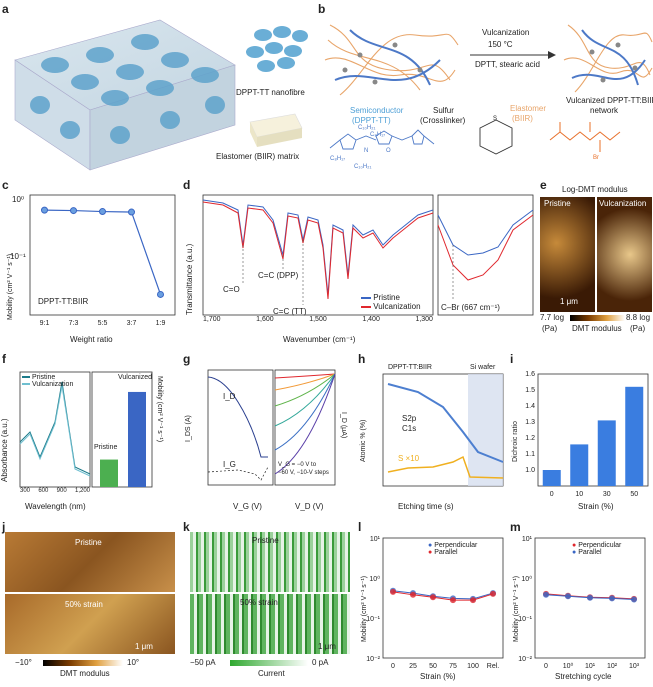 The width and height of the screenshot is (653, 687). What do you see at coordinates (327, 646) in the screenshot?
I see `k-scalebar: 1 μm` at bounding box center [327, 646].